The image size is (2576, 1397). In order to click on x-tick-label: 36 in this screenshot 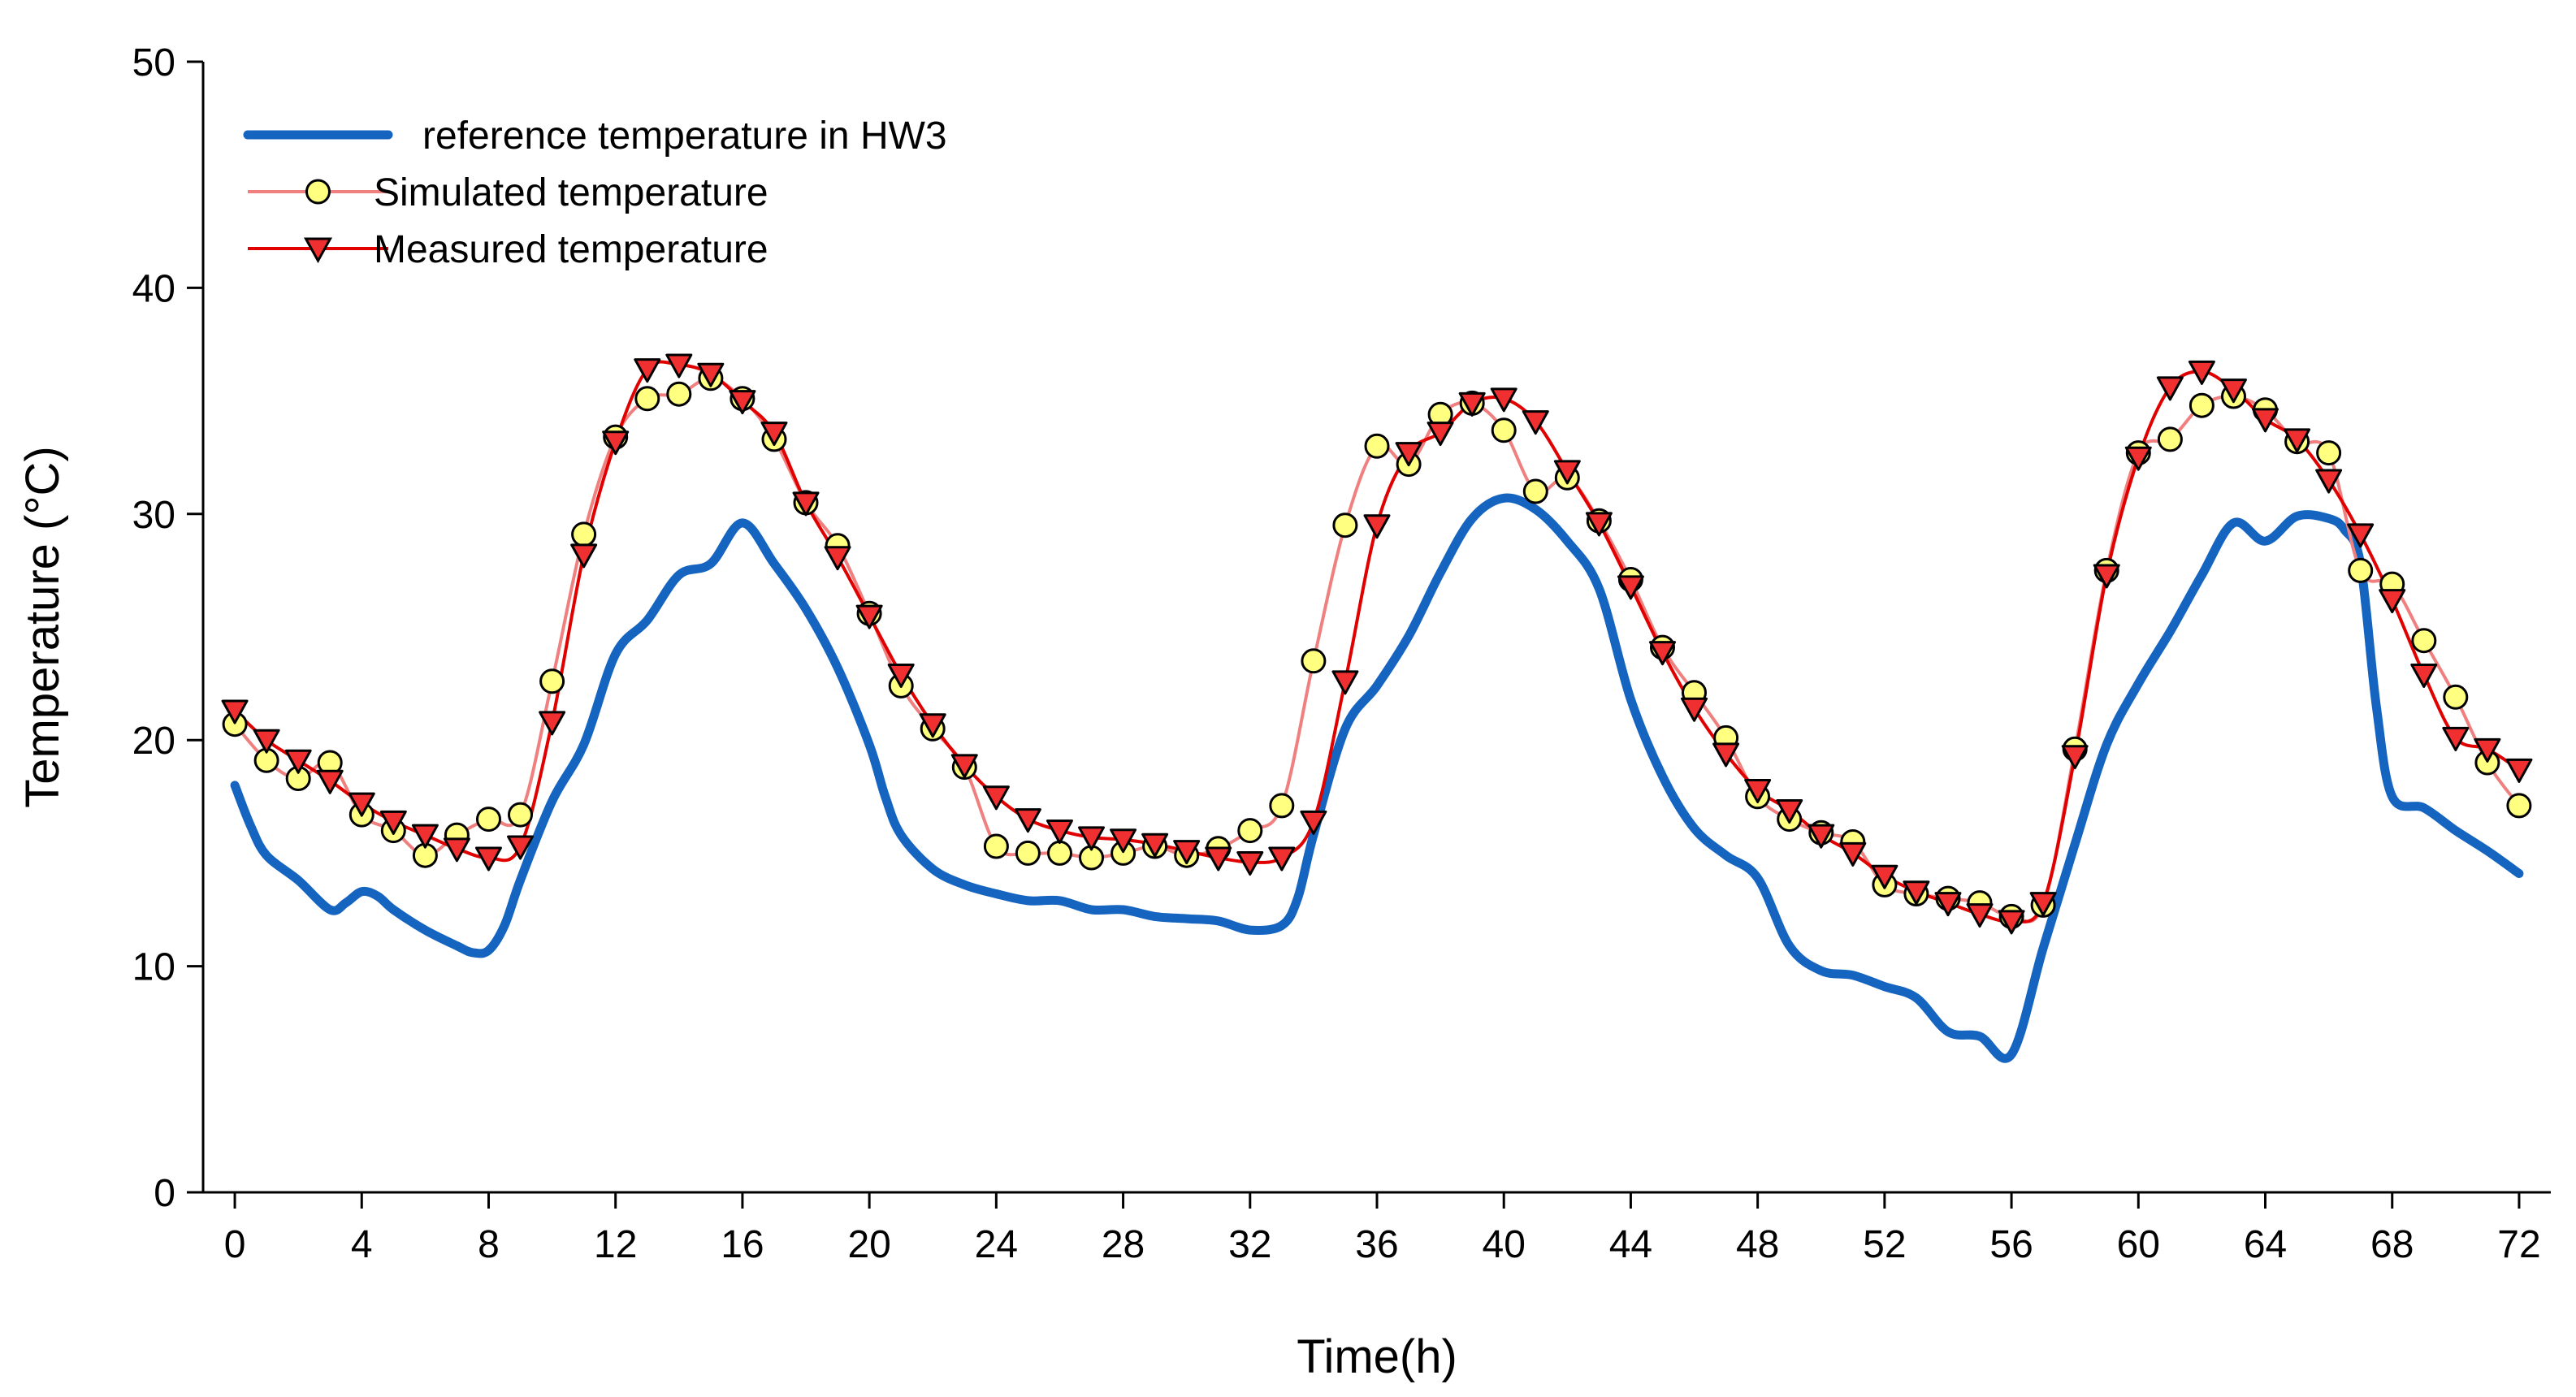, I will do `click(1376, 1245)`.